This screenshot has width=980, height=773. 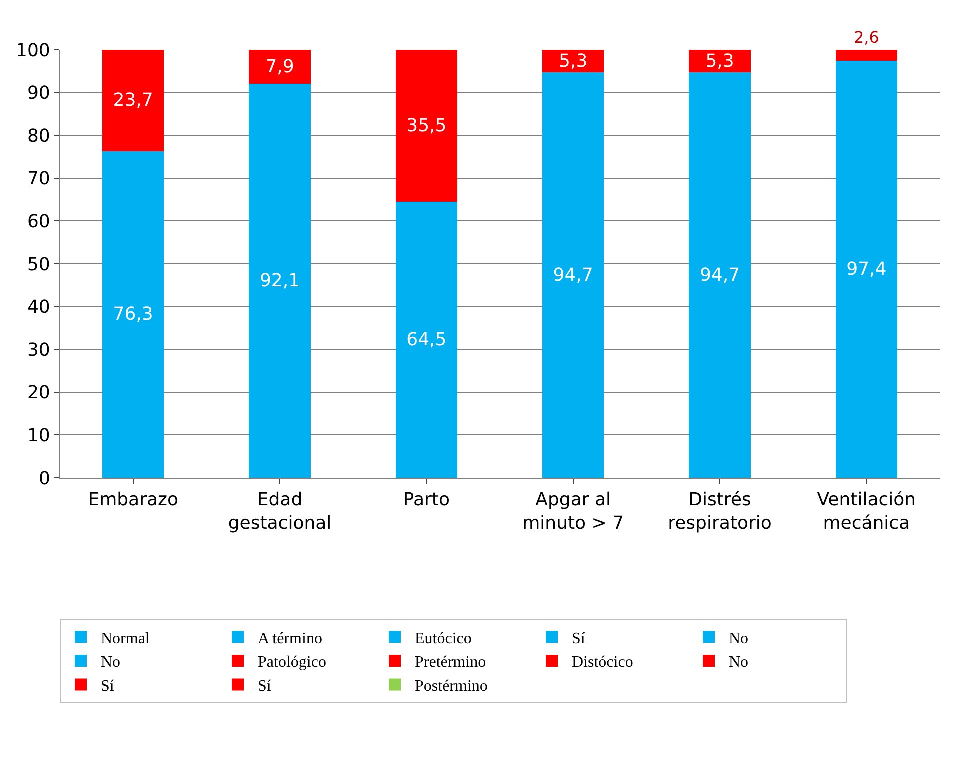 I want to click on legend-label: Pretérmino, so click(x=450, y=663).